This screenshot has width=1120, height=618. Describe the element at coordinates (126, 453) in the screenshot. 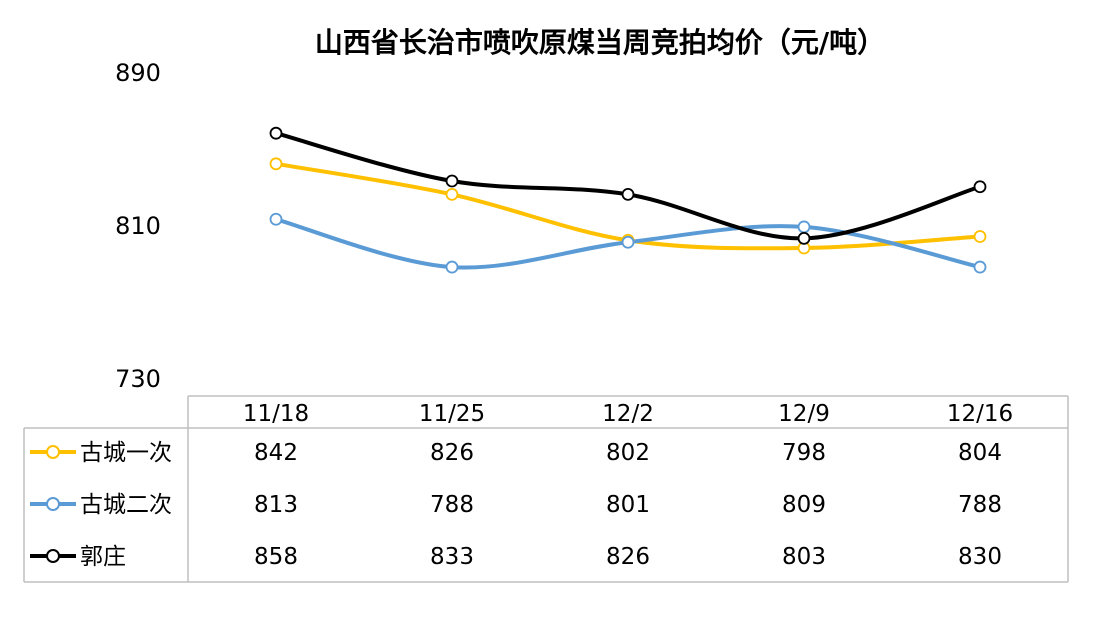

I see `legend-label: 古城一次` at that location.